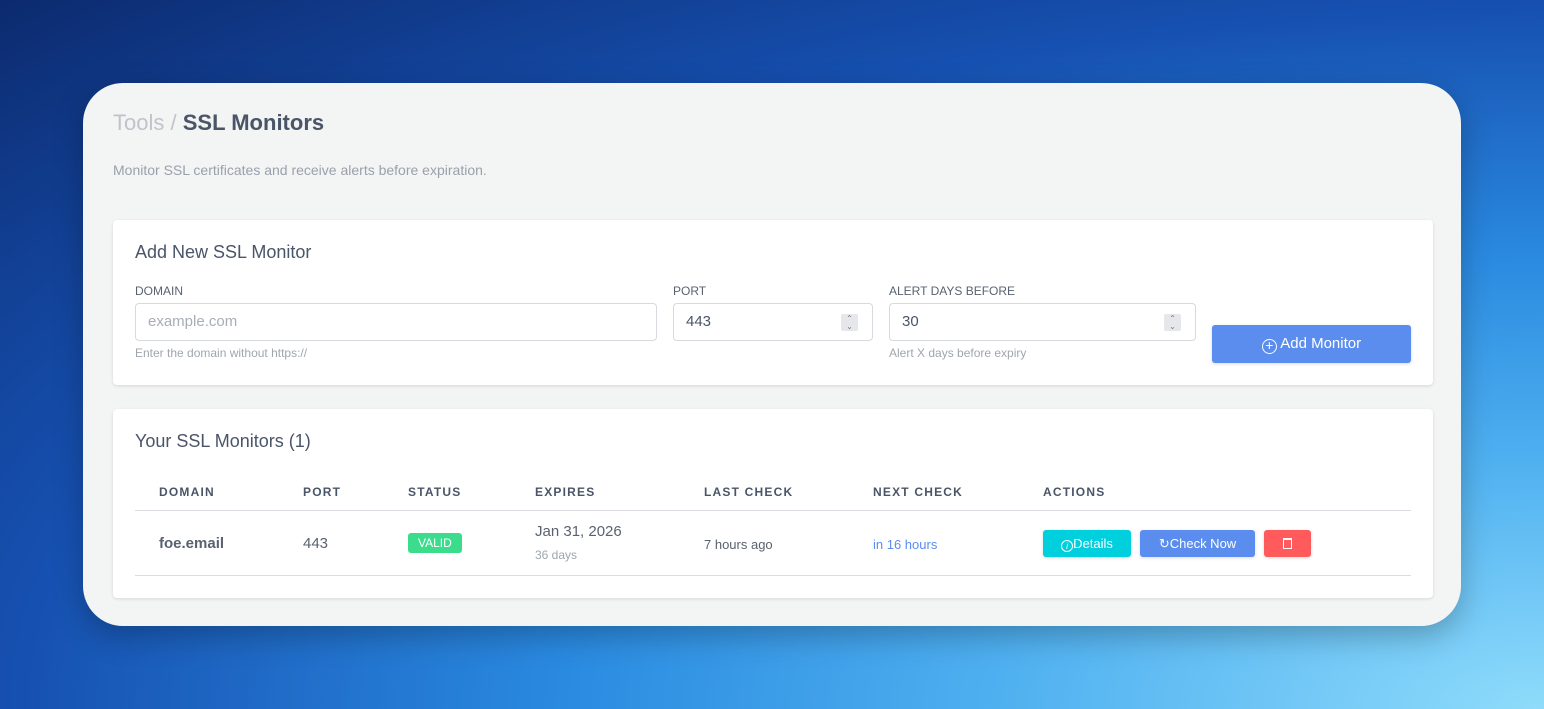 The height and width of the screenshot is (709, 1544). I want to click on alert-days-input: 30 ⌃ ⌄, so click(1042, 322).